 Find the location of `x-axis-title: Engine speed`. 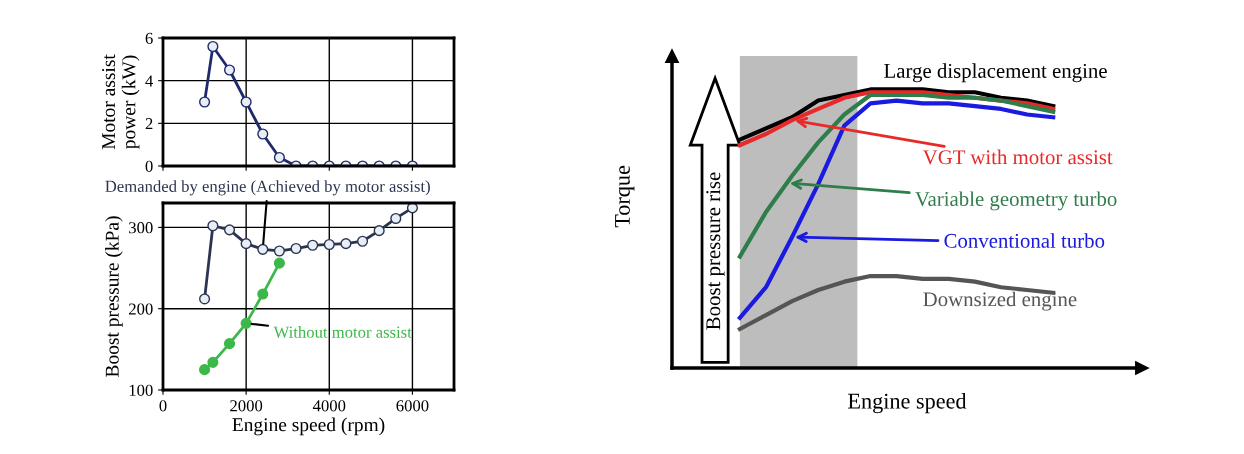

x-axis-title: Engine speed is located at coordinates (907, 403).